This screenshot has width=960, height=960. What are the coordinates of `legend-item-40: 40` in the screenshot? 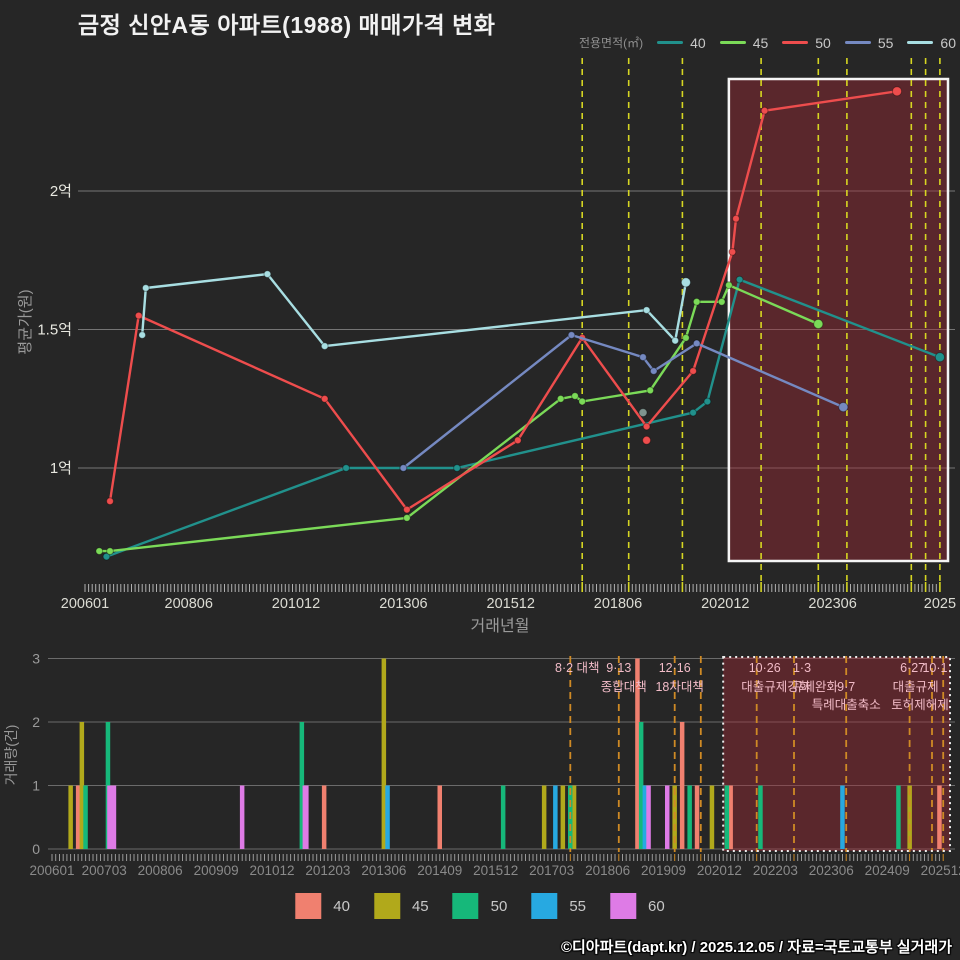 It's located at (681, 43).